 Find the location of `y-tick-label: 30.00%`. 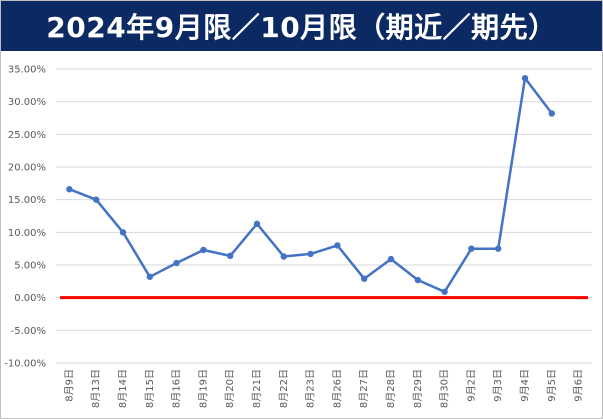

y-tick-label: 30.00% is located at coordinates (27, 102).